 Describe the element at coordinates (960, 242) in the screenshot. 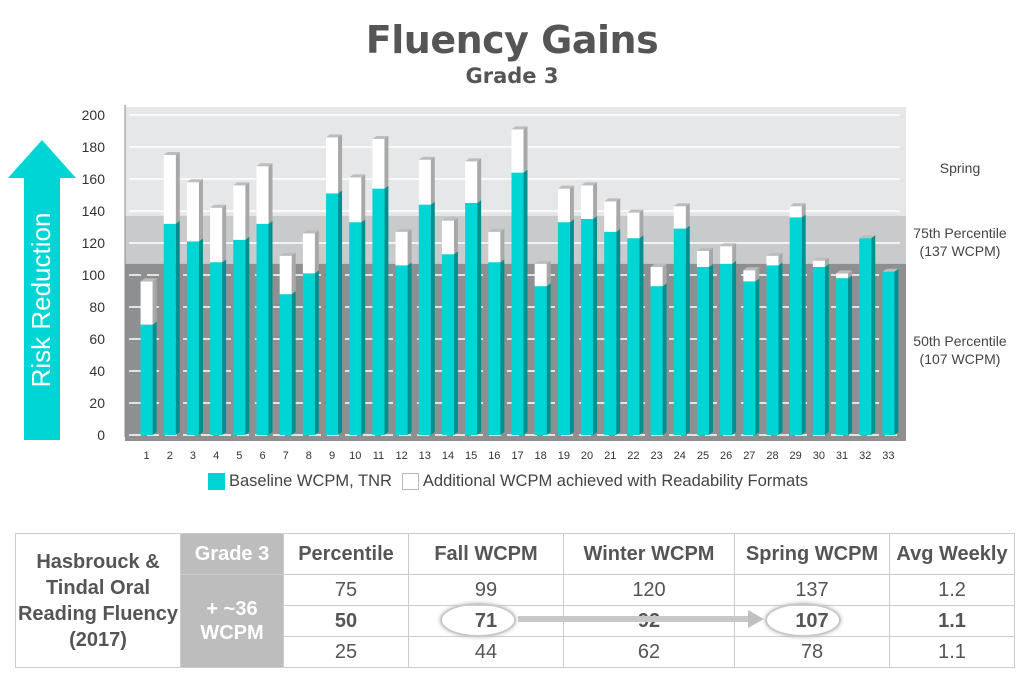

I see `band-label-75th: 75th Percentile (137 WCPM)` at that location.